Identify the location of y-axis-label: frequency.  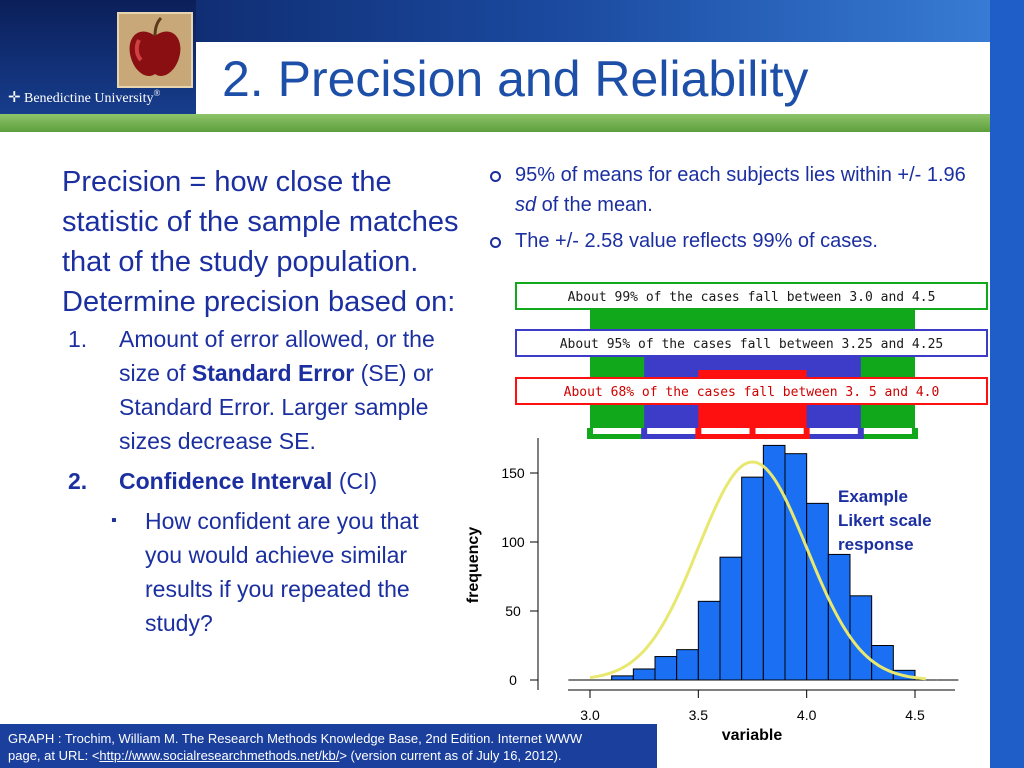
(473, 565).